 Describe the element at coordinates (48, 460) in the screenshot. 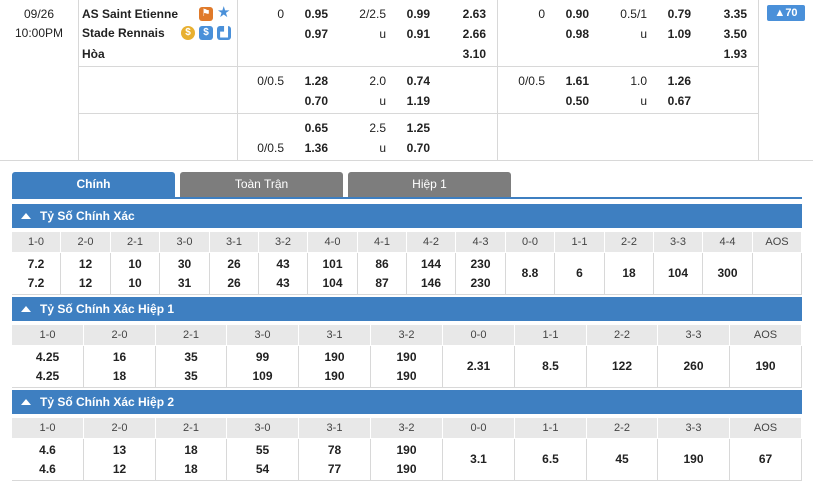

I see `score-odds-cell: 4.6 4.6` at that location.